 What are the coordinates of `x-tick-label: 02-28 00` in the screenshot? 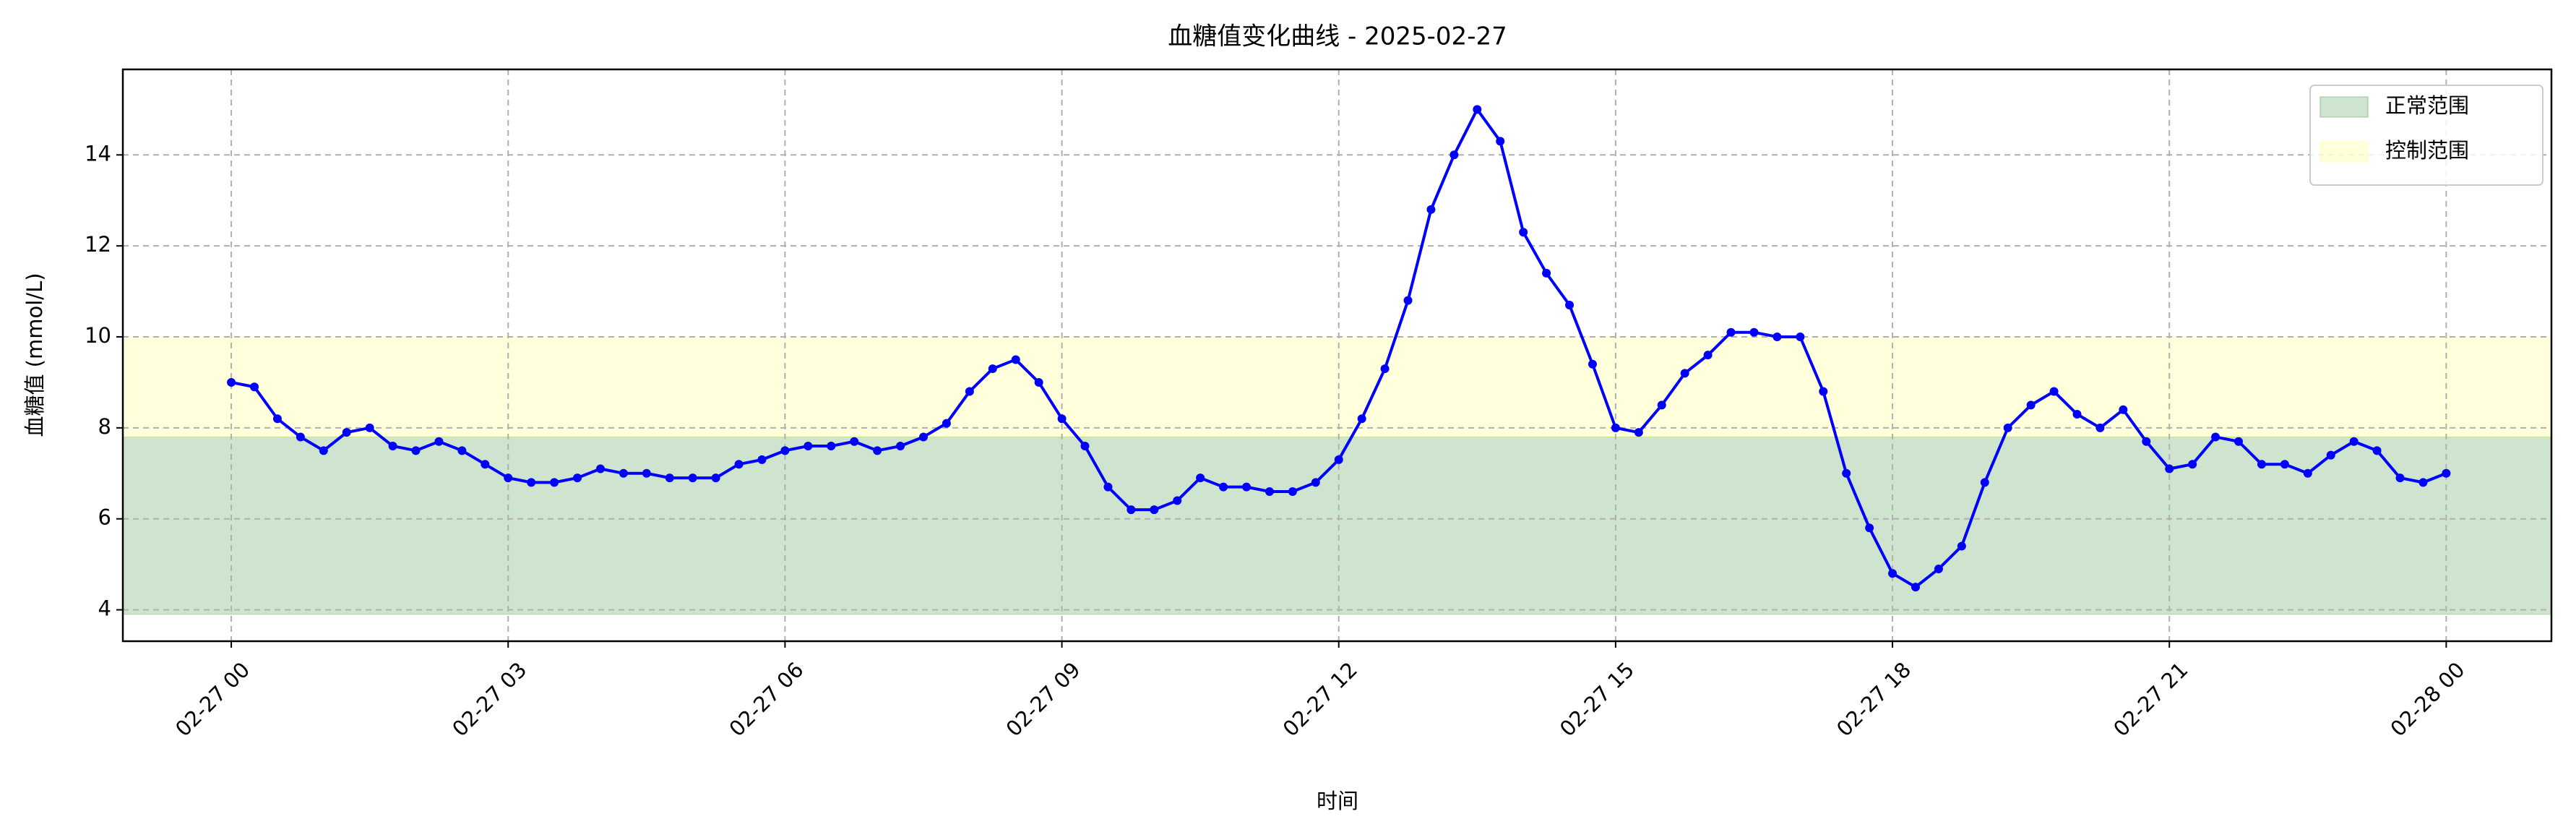 It's located at (2427, 699).